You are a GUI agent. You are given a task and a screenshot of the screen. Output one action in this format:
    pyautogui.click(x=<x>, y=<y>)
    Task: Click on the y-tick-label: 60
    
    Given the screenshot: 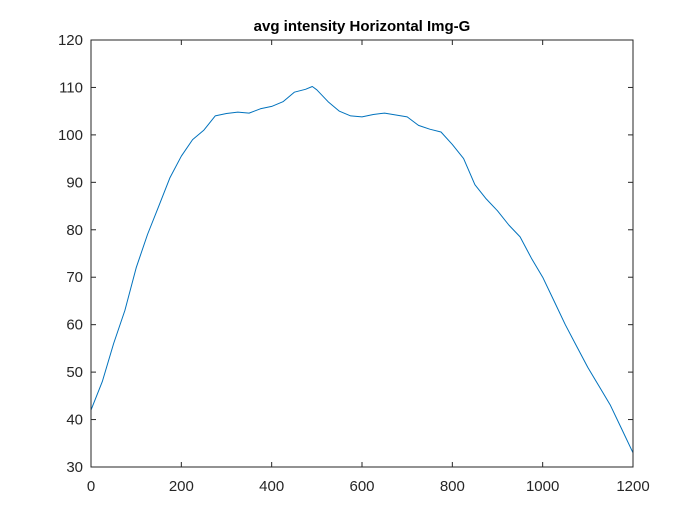 What is the action you would take?
    pyautogui.click(x=74, y=325)
    